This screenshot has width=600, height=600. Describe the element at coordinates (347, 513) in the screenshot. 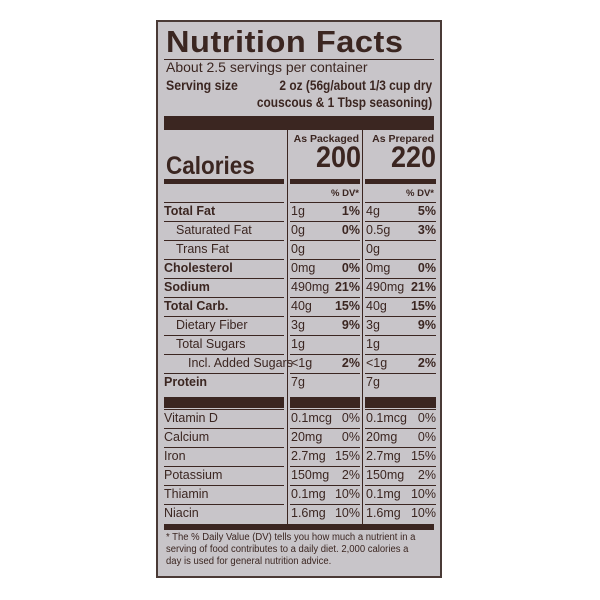

I see `packaged-dv: 10%` at that location.